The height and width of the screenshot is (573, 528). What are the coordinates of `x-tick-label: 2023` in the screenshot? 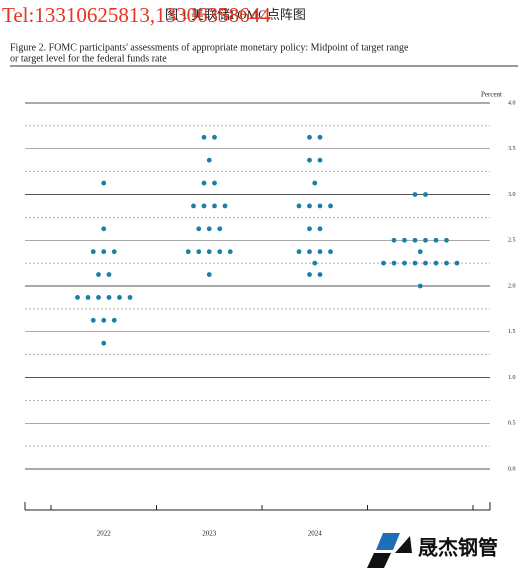 It's located at (209, 534).